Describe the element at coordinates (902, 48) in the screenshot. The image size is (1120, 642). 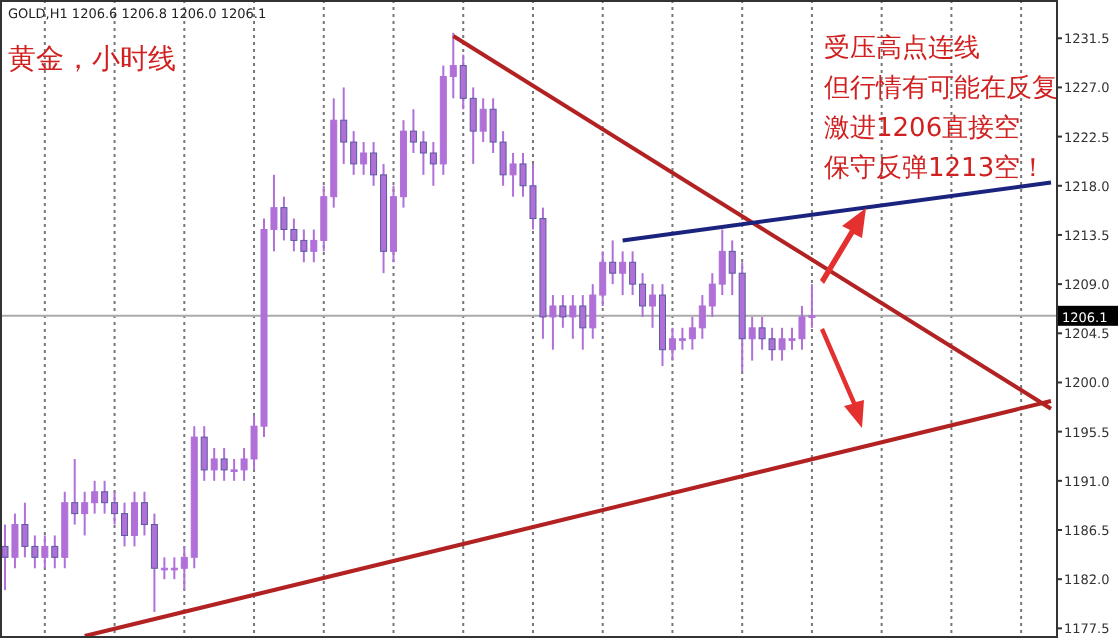
I see `annotation: 受压高点连线` at that location.